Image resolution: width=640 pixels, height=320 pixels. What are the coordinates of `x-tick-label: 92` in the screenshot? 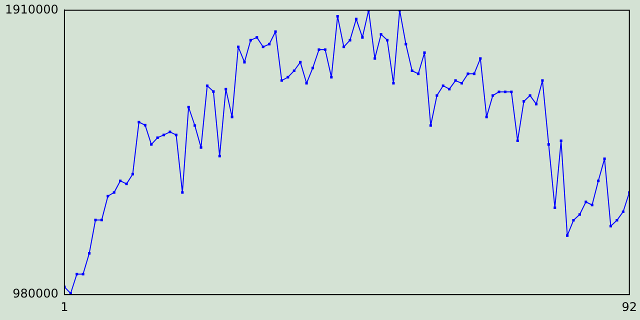 It's located at (630, 307).